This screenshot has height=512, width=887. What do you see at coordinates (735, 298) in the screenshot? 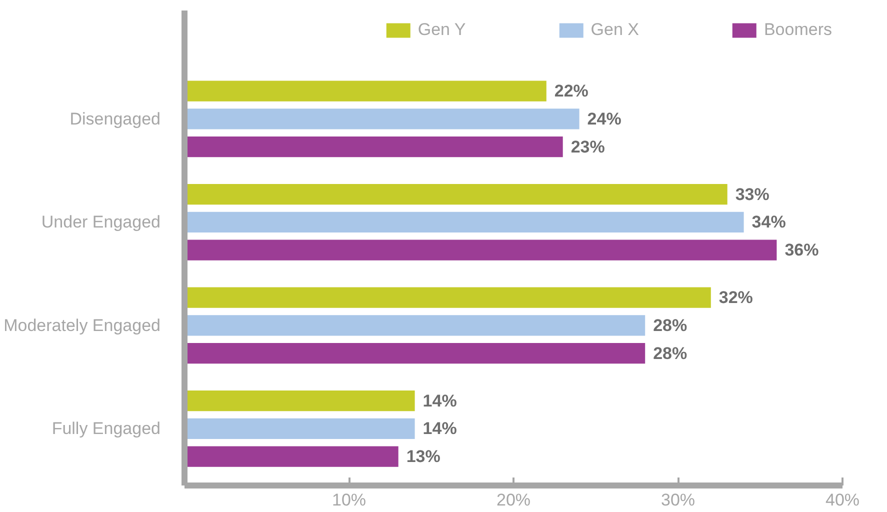
I see `data-label: 32%` at bounding box center [735, 298].